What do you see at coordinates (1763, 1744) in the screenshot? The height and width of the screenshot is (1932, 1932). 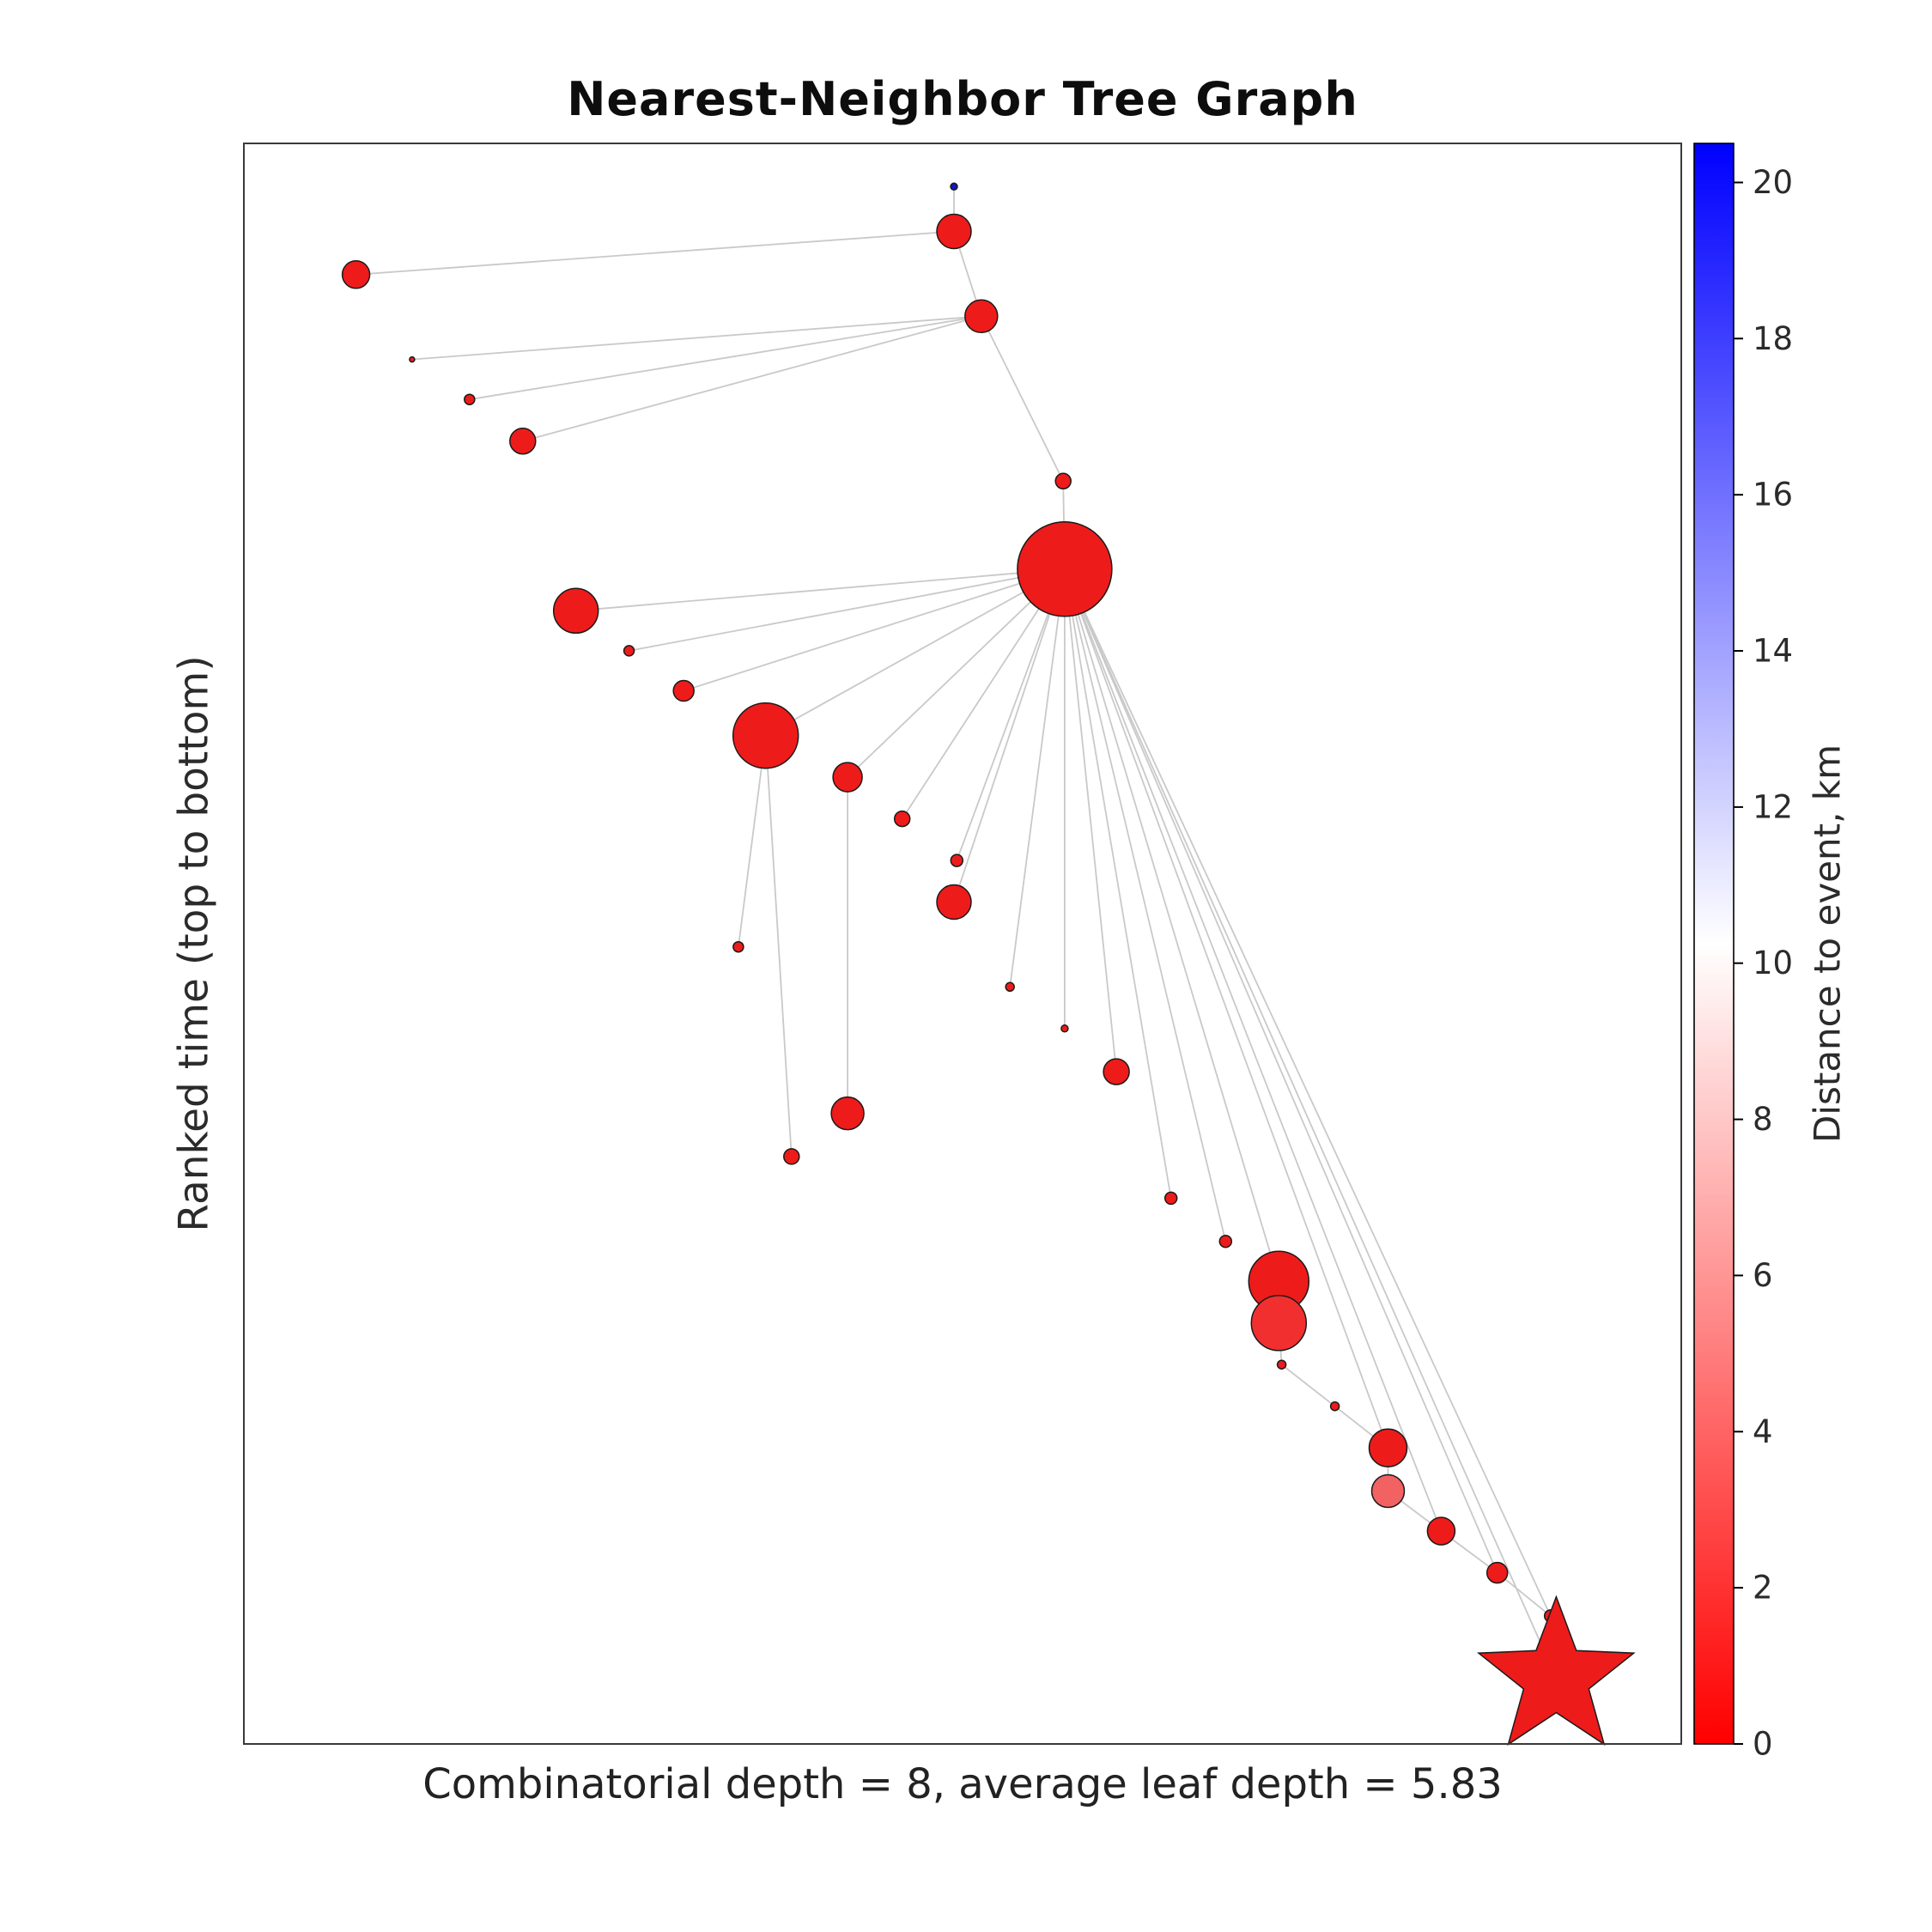 I see `colorbar-tick-label: 0` at bounding box center [1763, 1744].